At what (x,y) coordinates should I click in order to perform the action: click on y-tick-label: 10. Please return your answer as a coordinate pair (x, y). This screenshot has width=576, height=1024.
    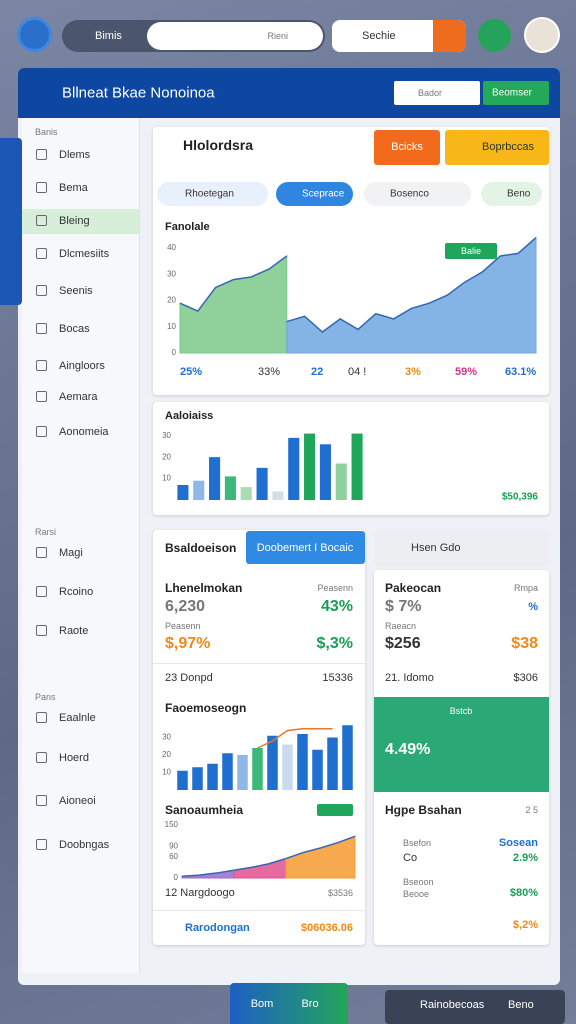
    Looking at the image, I should click on (166, 478).